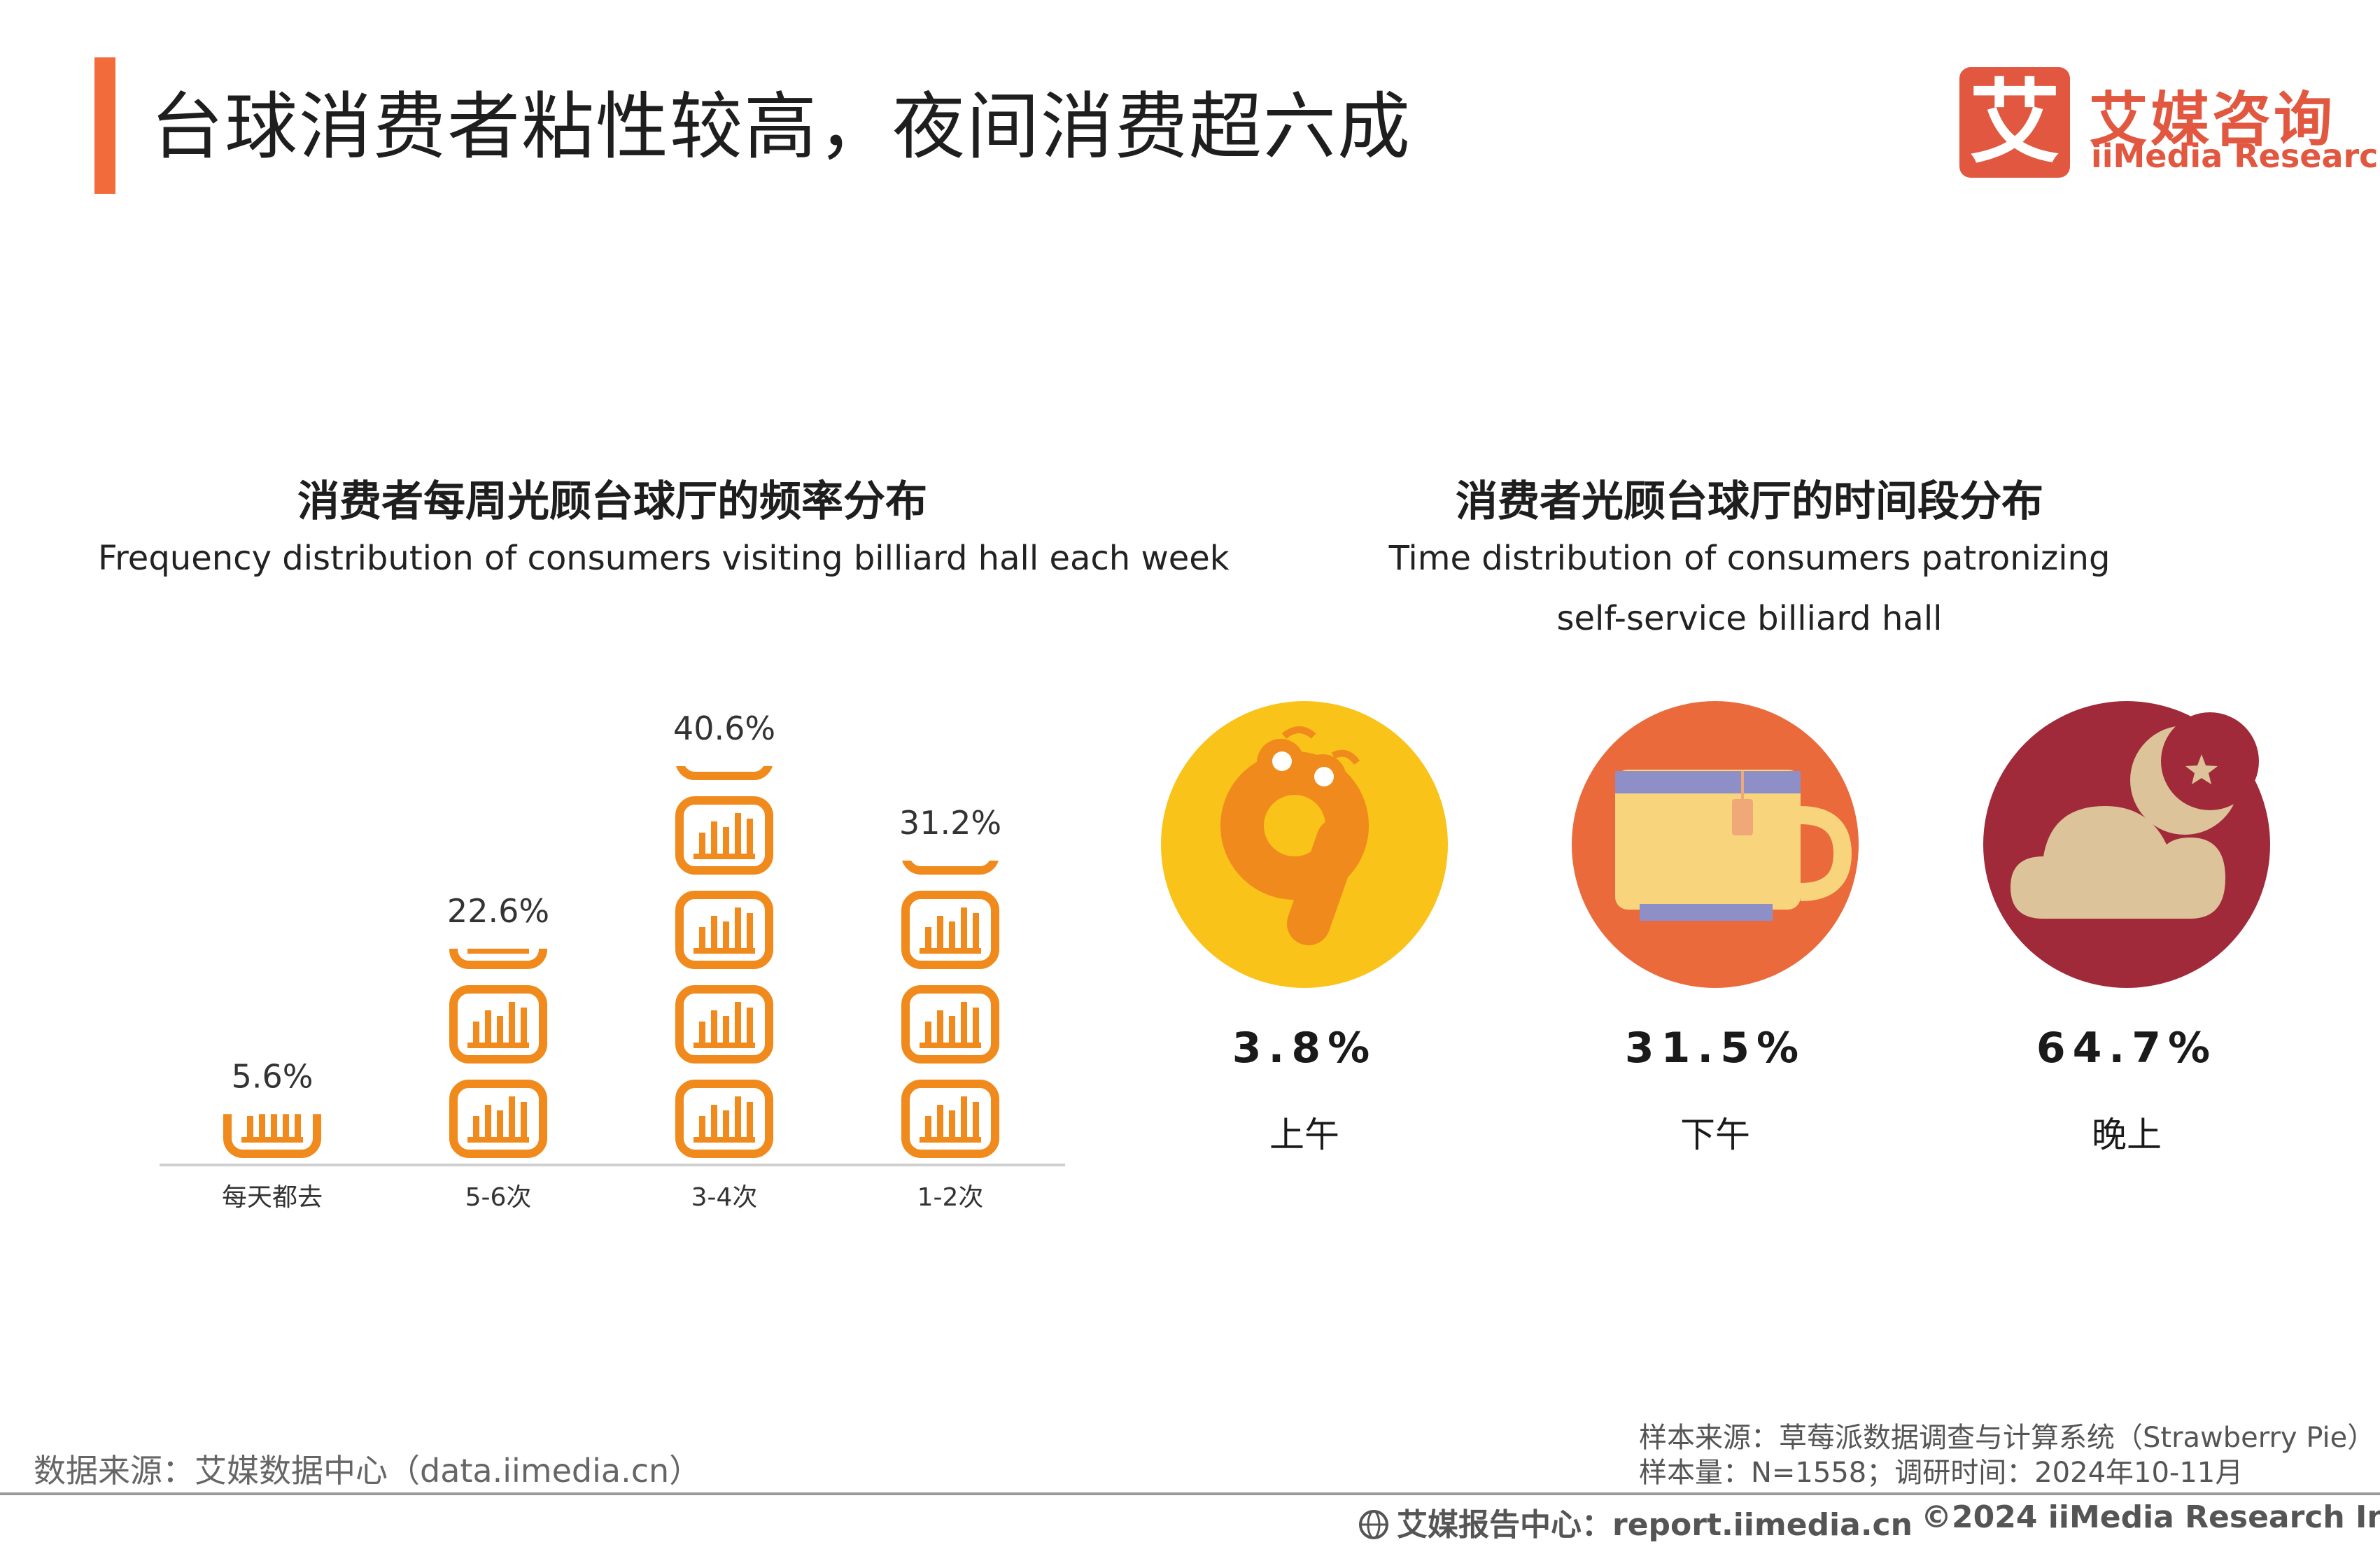 The image size is (2380, 1547). I want to click on value-label-2: 22.6%, so click(498, 911).